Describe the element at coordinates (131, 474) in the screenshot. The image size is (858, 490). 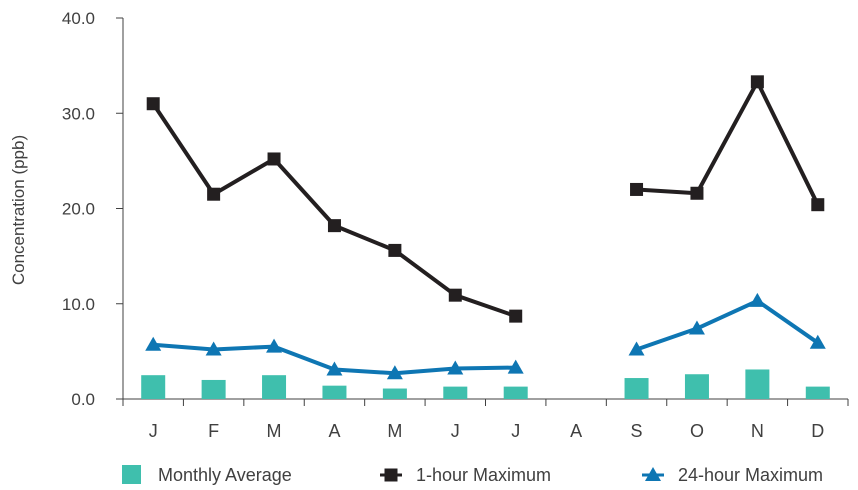
I see `legend-swatch` at that location.